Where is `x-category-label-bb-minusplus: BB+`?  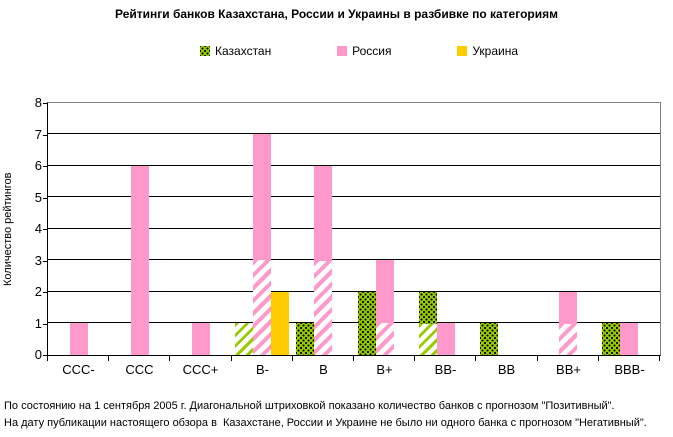 x-category-label-bb-minusplus: BB+ is located at coordinates (568, 369).